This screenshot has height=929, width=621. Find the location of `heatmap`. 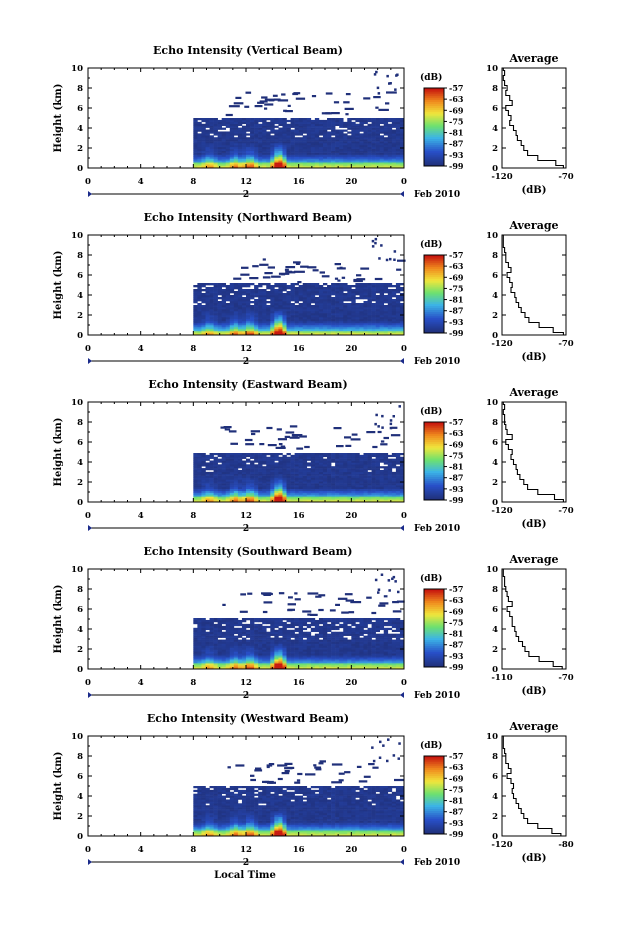

heatmap is located at coordinates (299, 119).